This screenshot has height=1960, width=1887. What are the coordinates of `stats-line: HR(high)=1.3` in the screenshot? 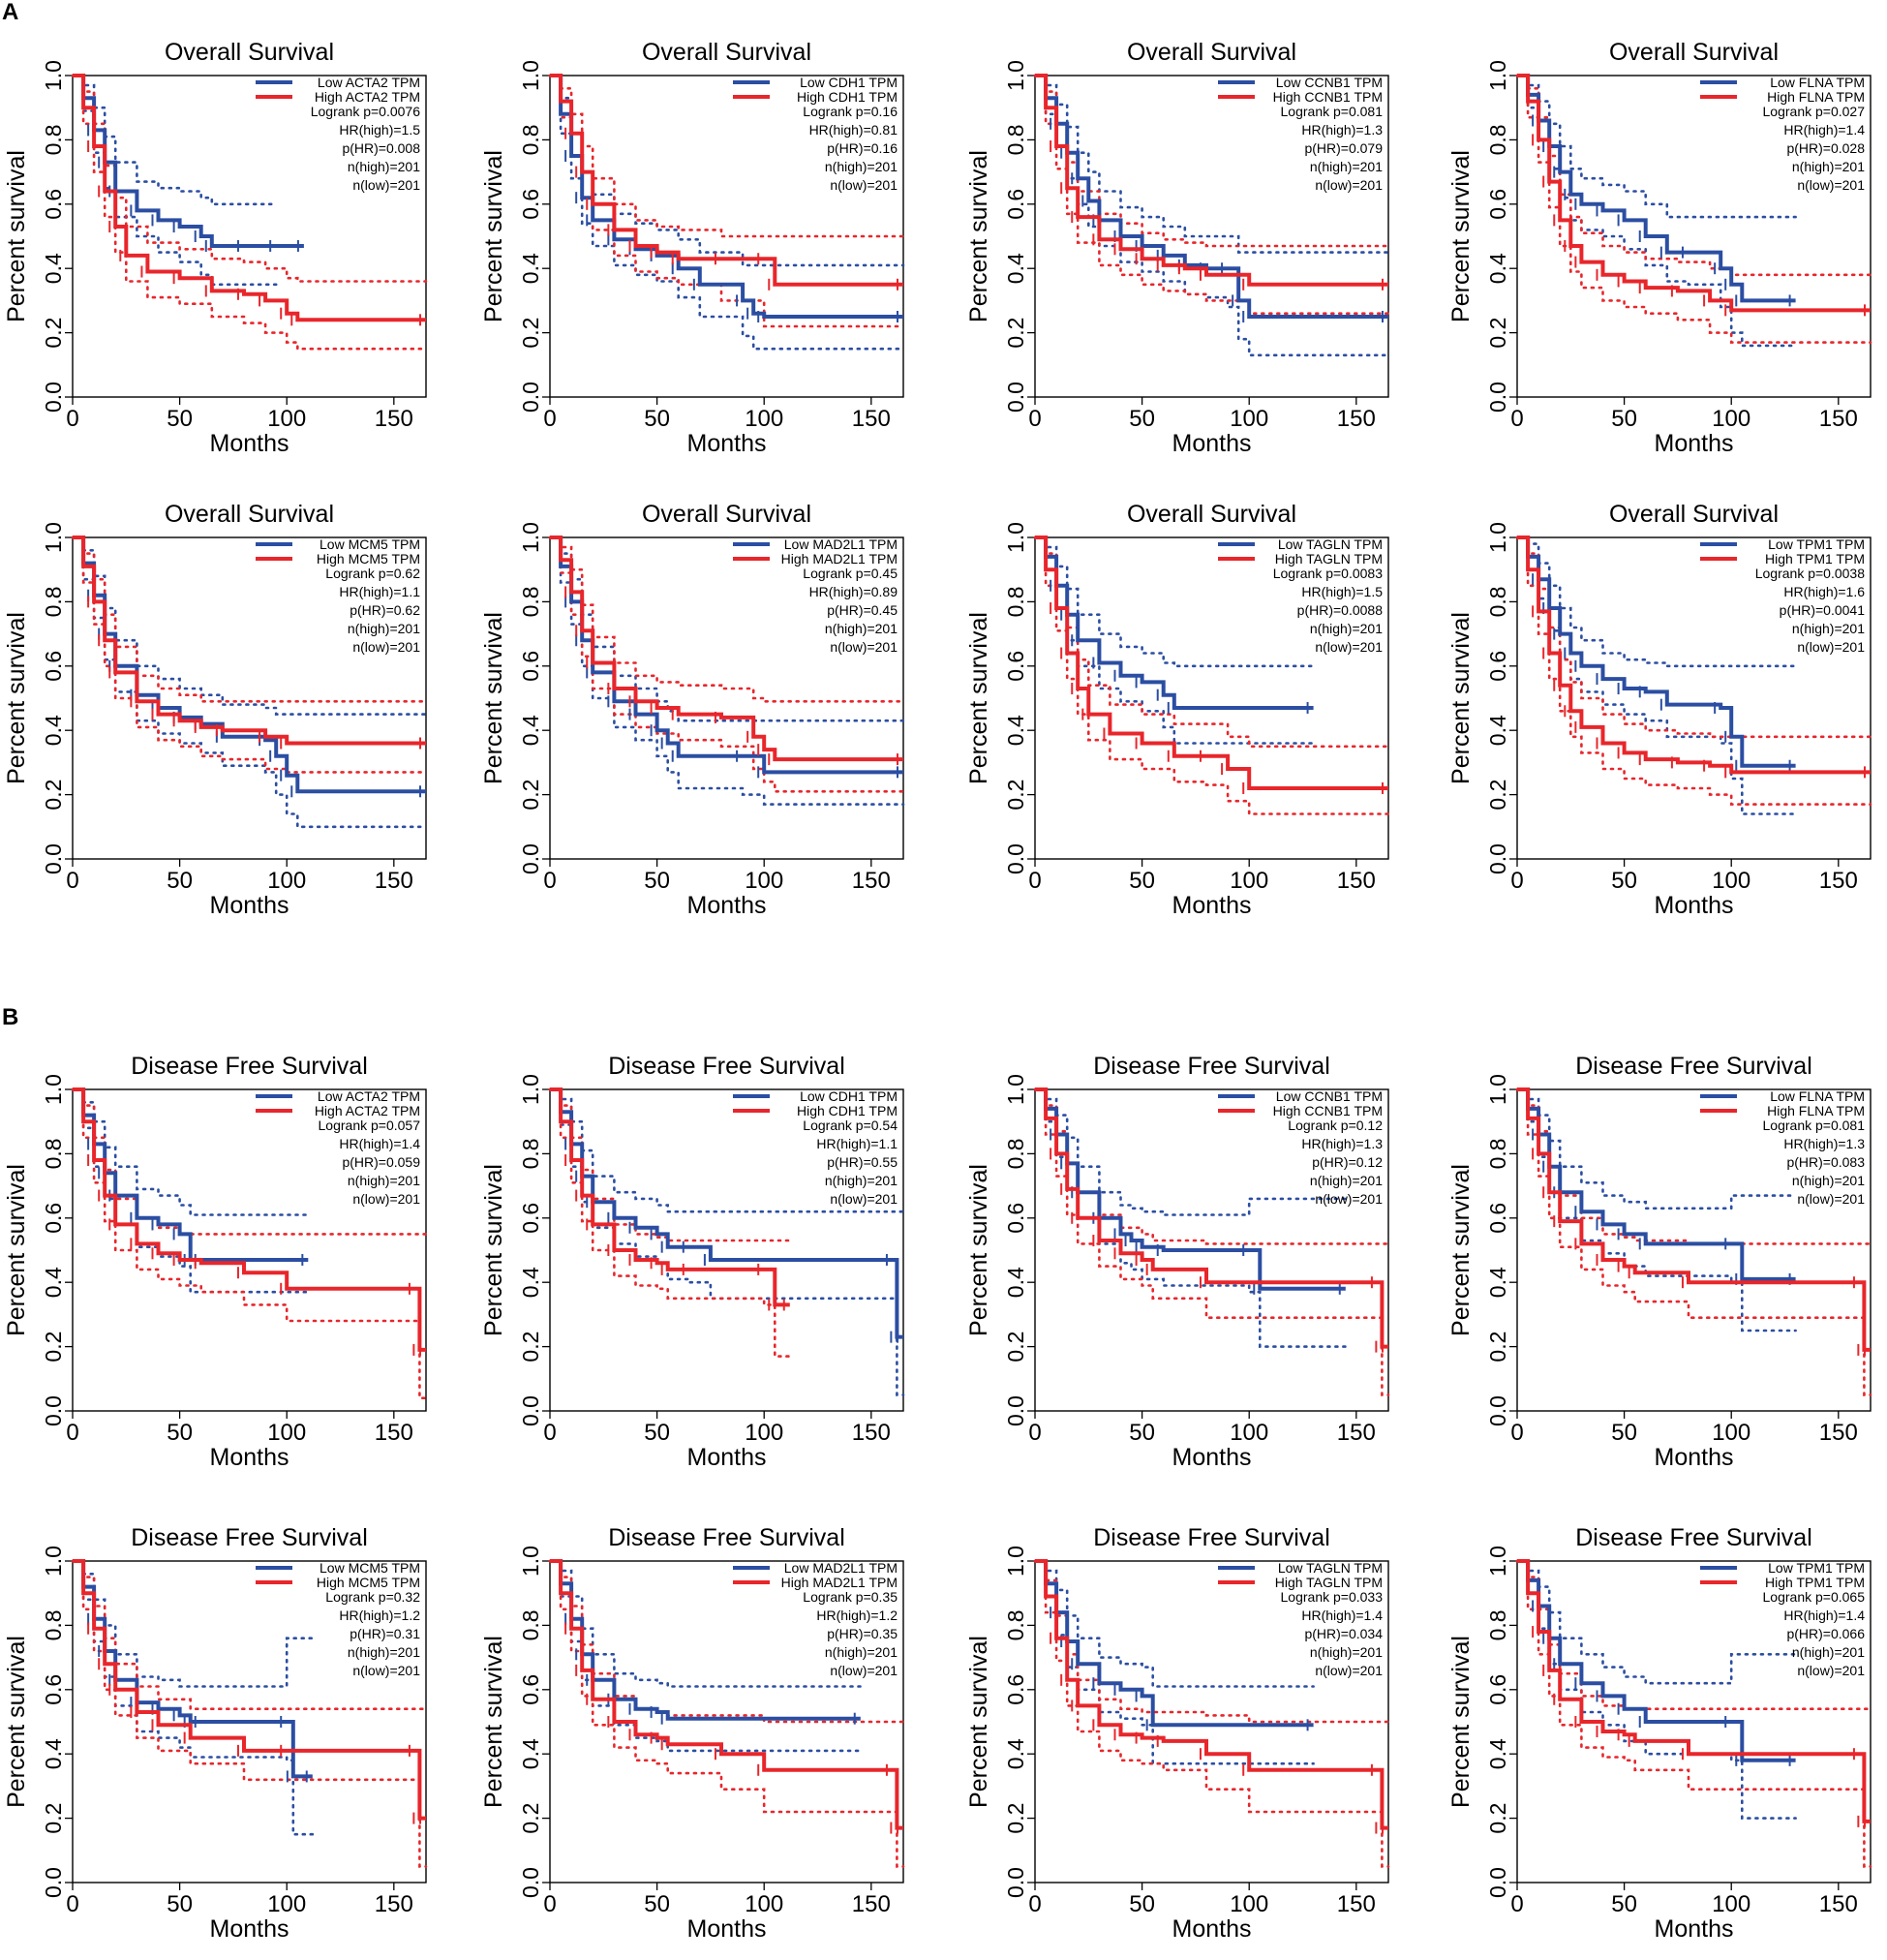 It's located at (1824, 1143).